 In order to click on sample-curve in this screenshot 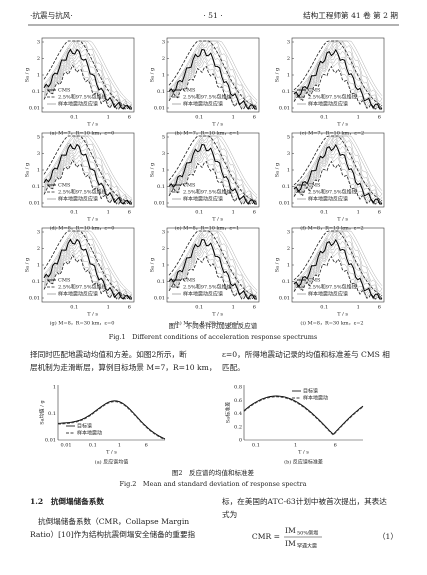, I will do `click(111, 421)`.